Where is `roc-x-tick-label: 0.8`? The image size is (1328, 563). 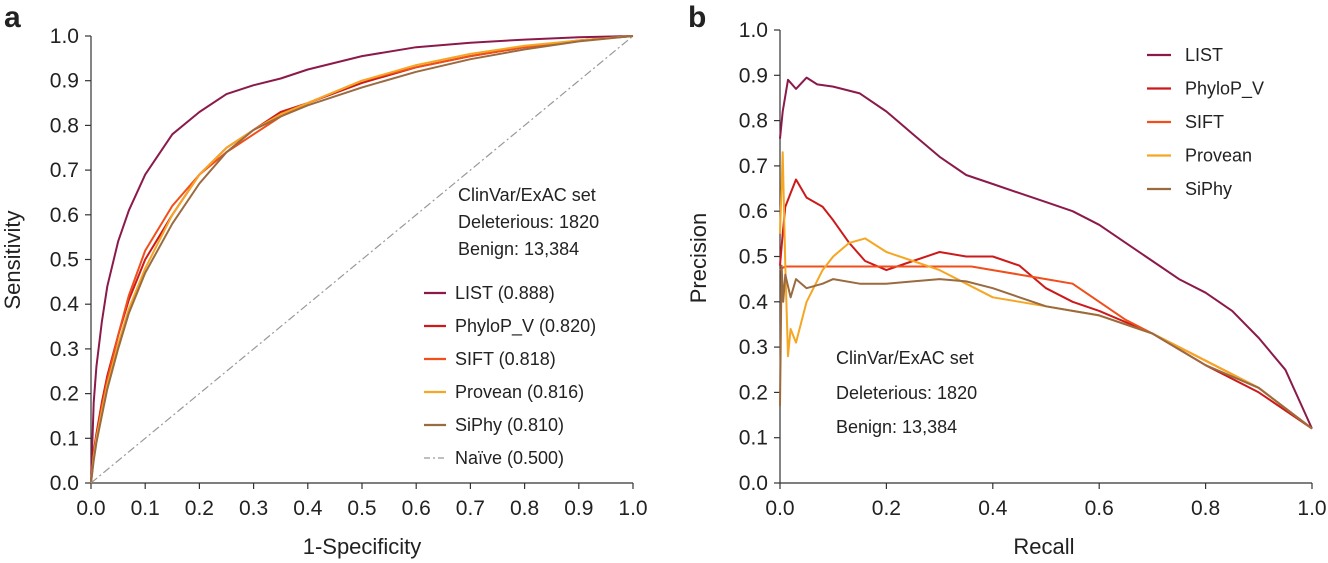
roc-x-tick-label: 0.8 is located at coordinates (524, 508).